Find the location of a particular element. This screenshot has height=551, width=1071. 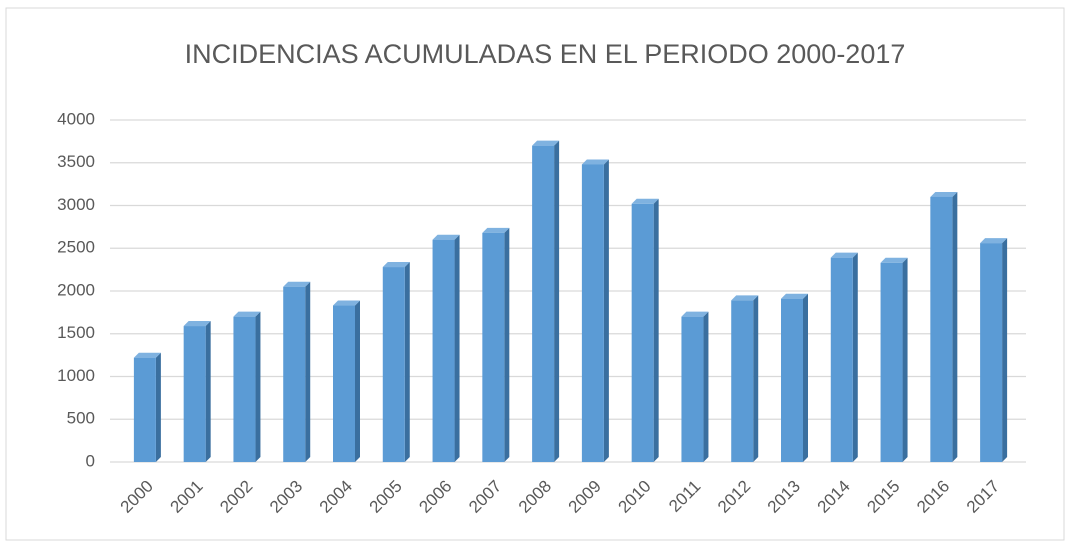

y-tick-label: 0 is located at coordinates (90, 460).